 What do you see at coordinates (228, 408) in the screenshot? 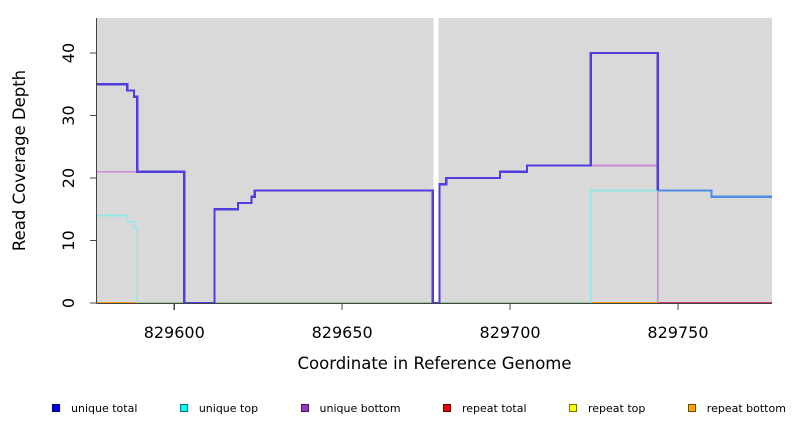
I see `legend-label: unique top` at bounding box center [228, 408].